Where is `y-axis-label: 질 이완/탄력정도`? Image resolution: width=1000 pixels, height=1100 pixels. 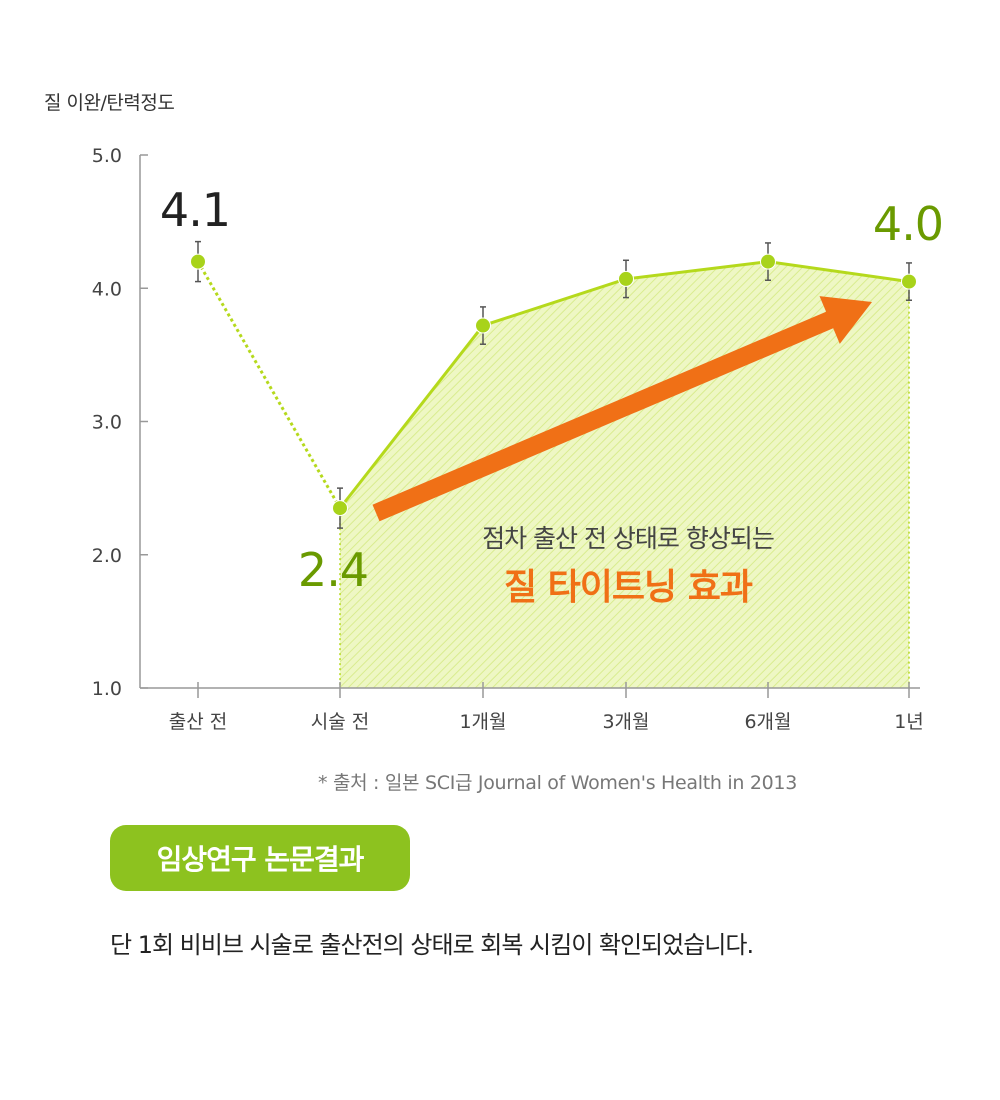
y-axis-label: 질 이완/탄력정도 is located at coordinates (109, 103).